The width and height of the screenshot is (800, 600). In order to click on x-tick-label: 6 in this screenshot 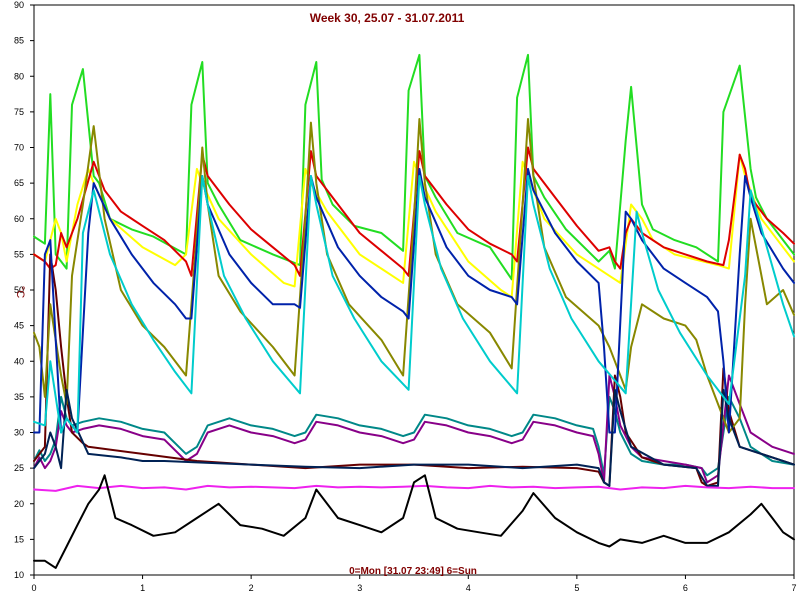, I will do `click(685, 588)`.